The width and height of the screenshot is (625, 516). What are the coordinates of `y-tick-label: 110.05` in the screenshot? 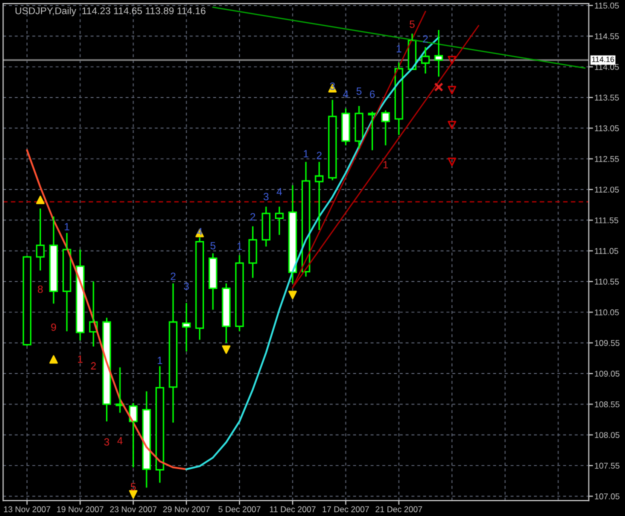 It's located at (606, 312).